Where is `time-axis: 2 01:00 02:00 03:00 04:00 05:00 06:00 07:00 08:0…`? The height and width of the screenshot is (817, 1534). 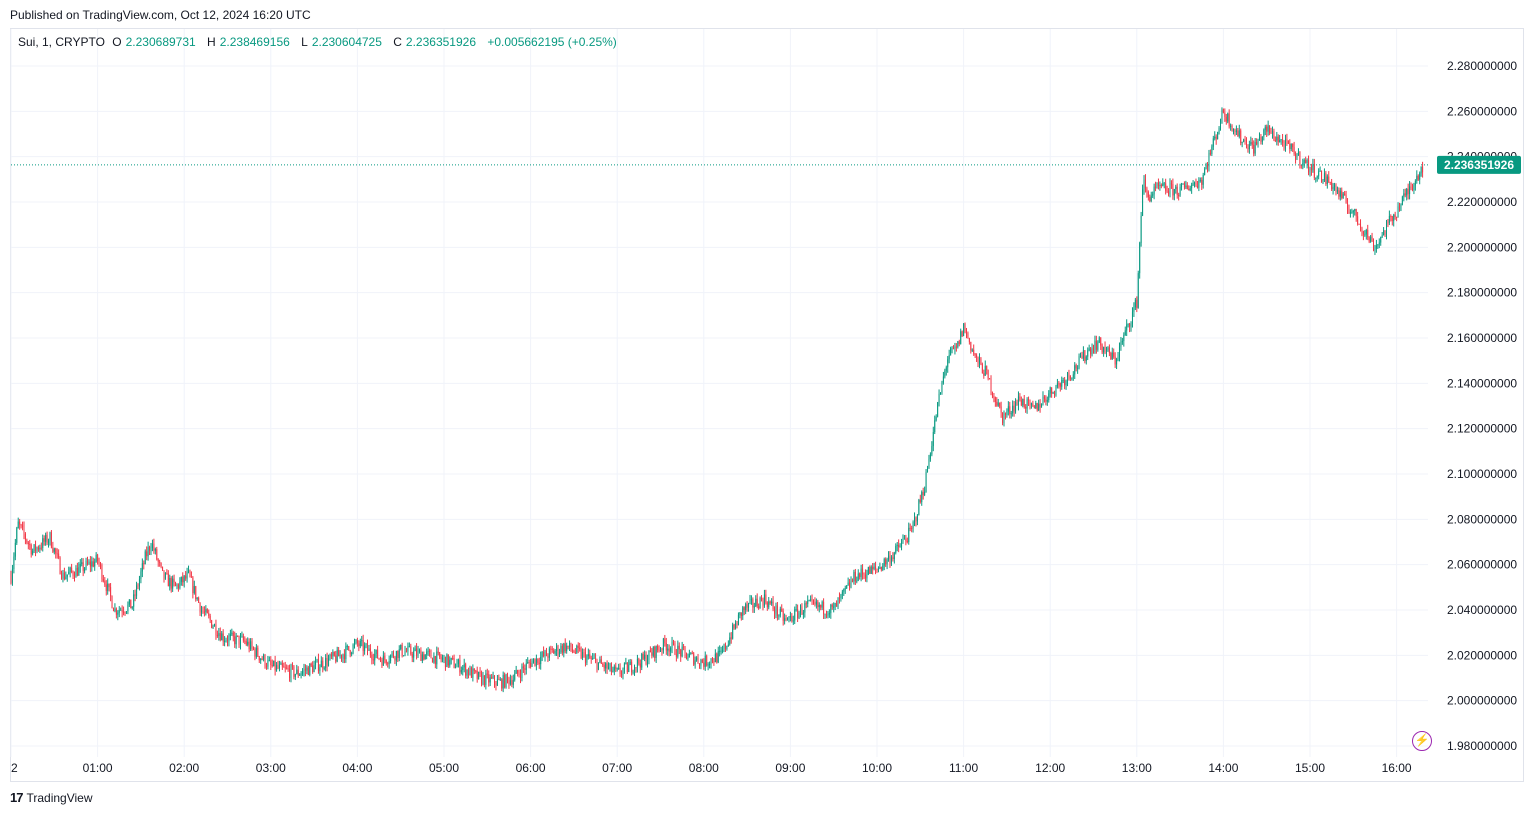 time-axis: 2 01:00 02:00 03:00 04:00 05:00 06:00 07:00 08:0… is located at coordinates (711, 768).